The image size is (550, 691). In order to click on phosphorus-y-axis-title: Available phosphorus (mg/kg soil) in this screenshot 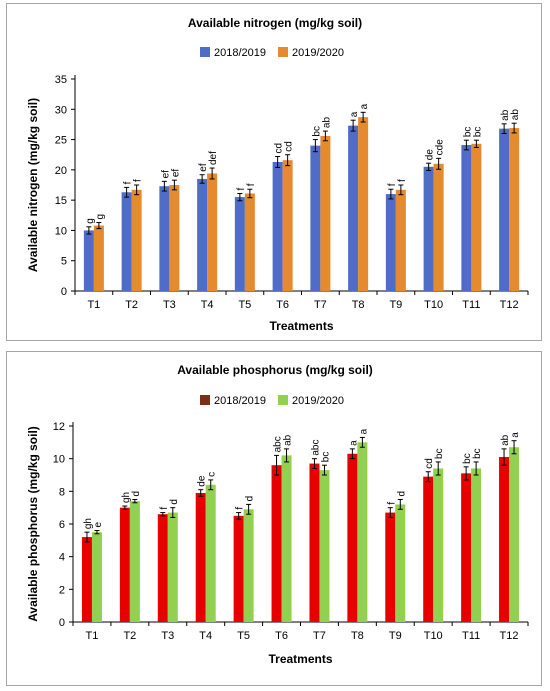, I will do `click(33, 524)`.